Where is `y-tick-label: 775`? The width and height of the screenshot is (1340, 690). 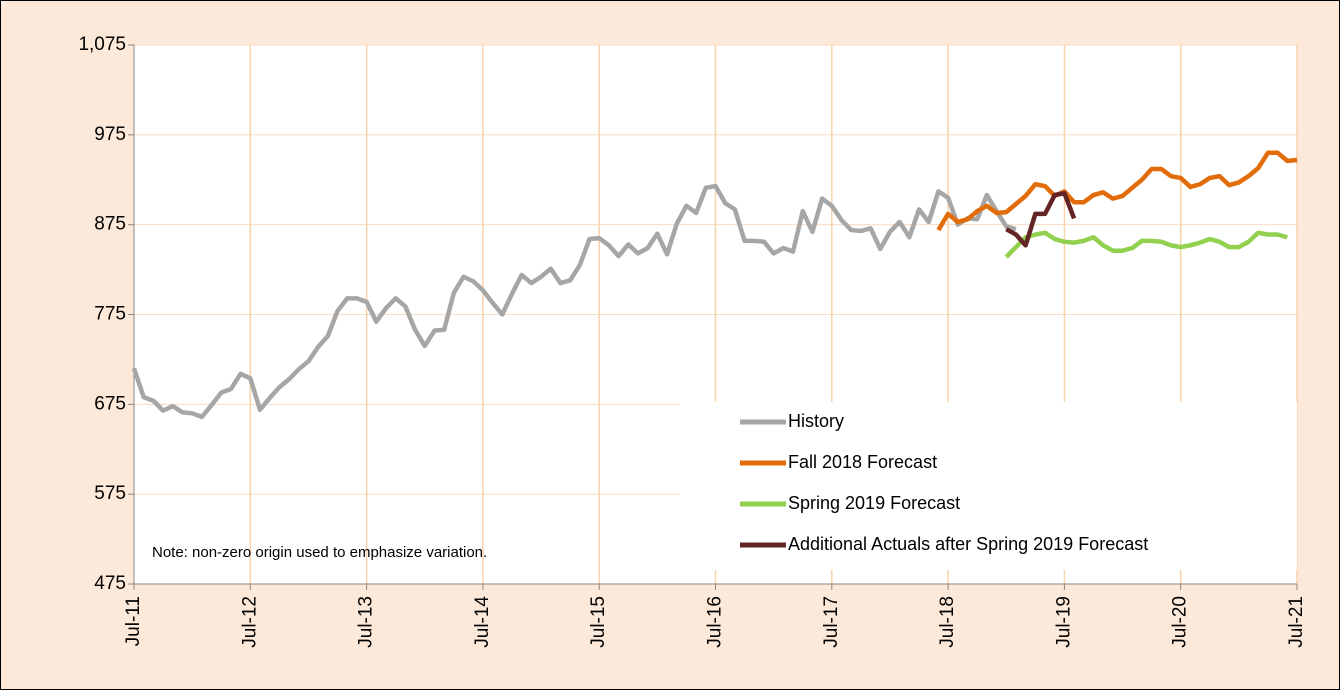
y-tick-label: 775 is located at coordinates (110, 314).